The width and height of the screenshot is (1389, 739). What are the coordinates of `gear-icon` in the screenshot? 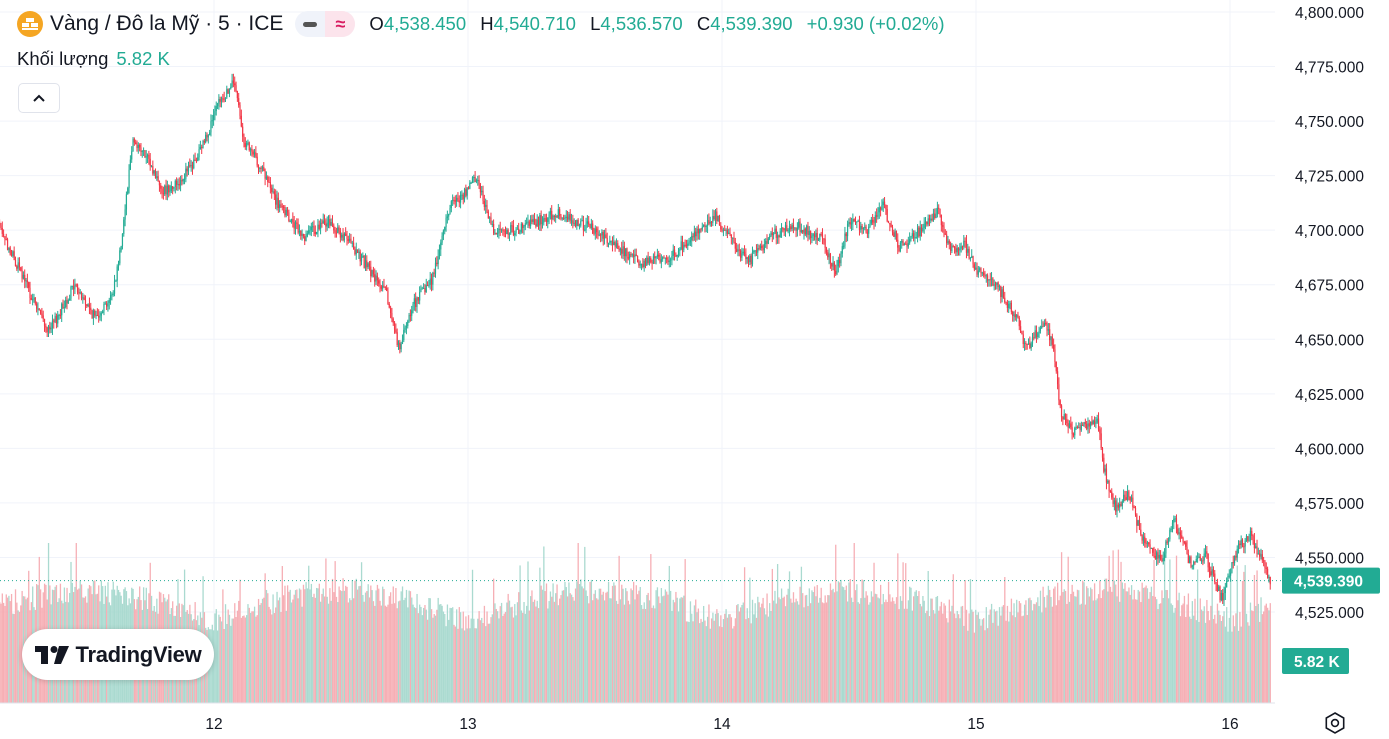 It's located at (1335, 723).